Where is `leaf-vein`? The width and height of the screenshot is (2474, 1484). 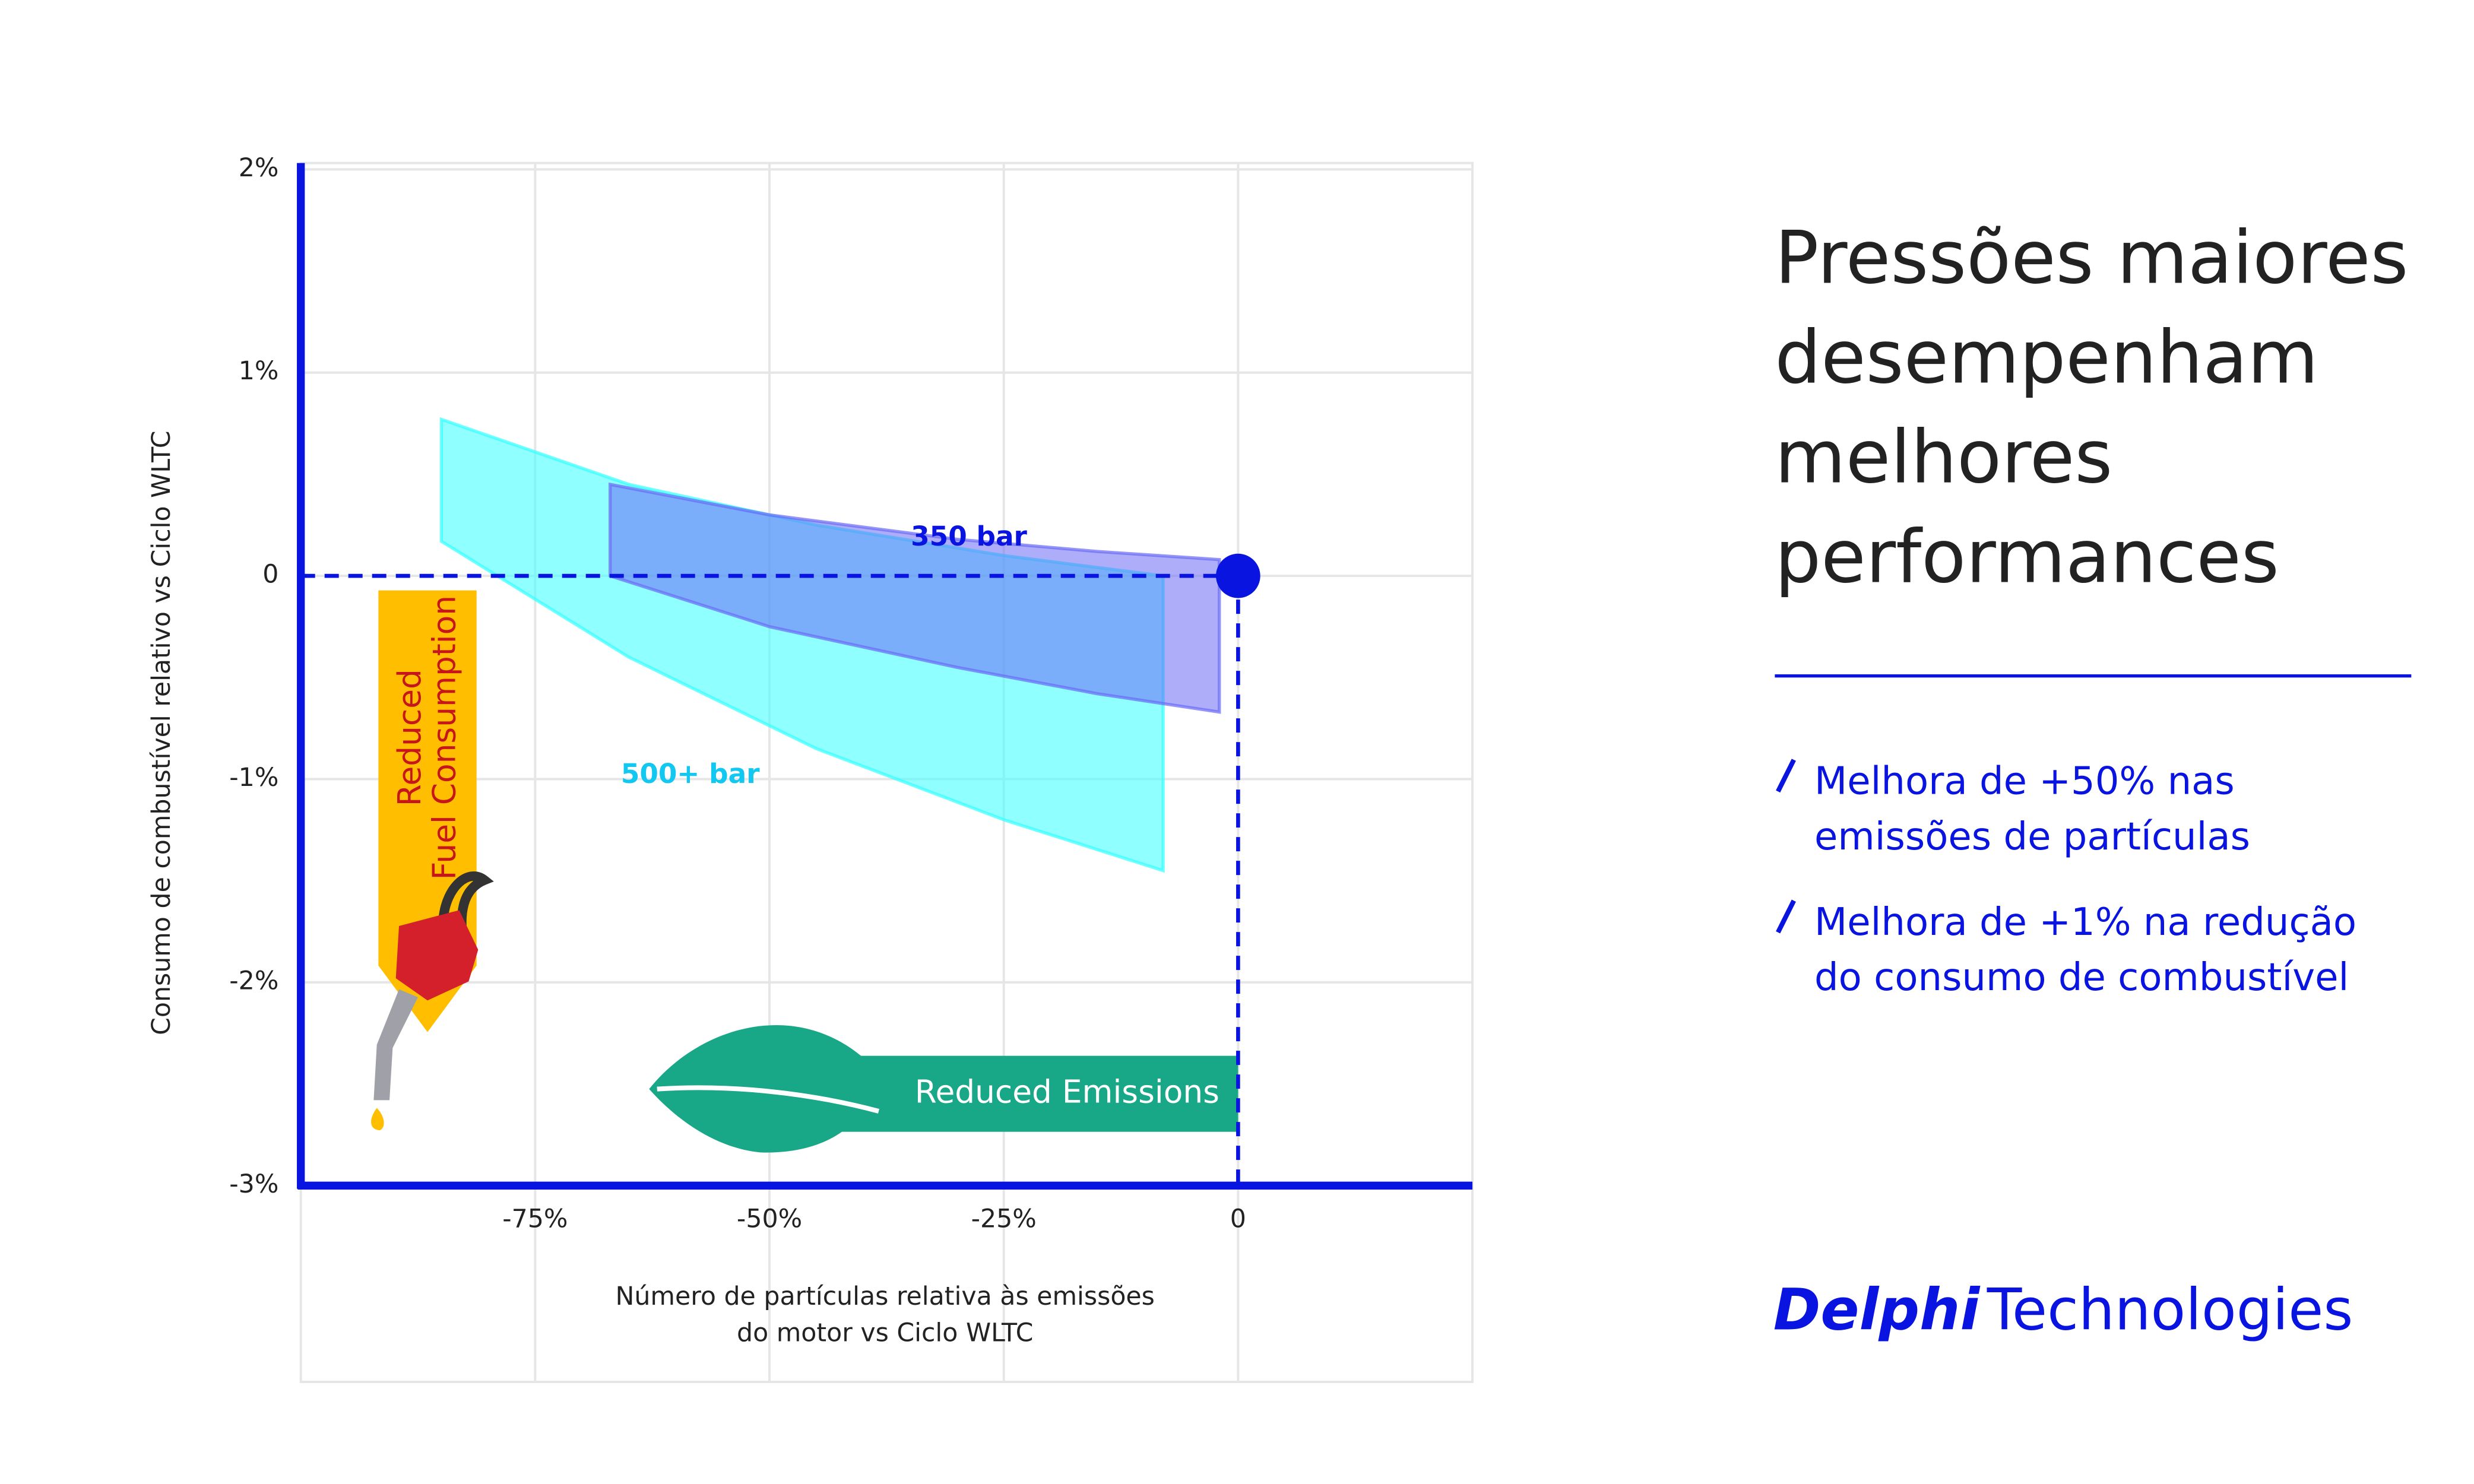 leaf-vein is located at coordinates (768, 1099).